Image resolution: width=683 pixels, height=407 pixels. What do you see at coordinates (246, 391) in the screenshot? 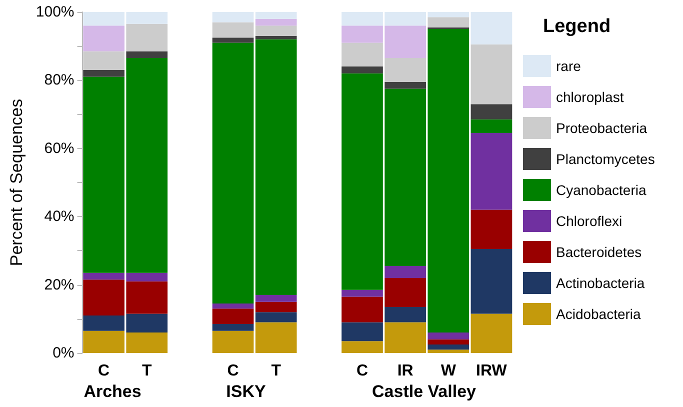
I see `text: ISKY` at bounding box center [246, 391].